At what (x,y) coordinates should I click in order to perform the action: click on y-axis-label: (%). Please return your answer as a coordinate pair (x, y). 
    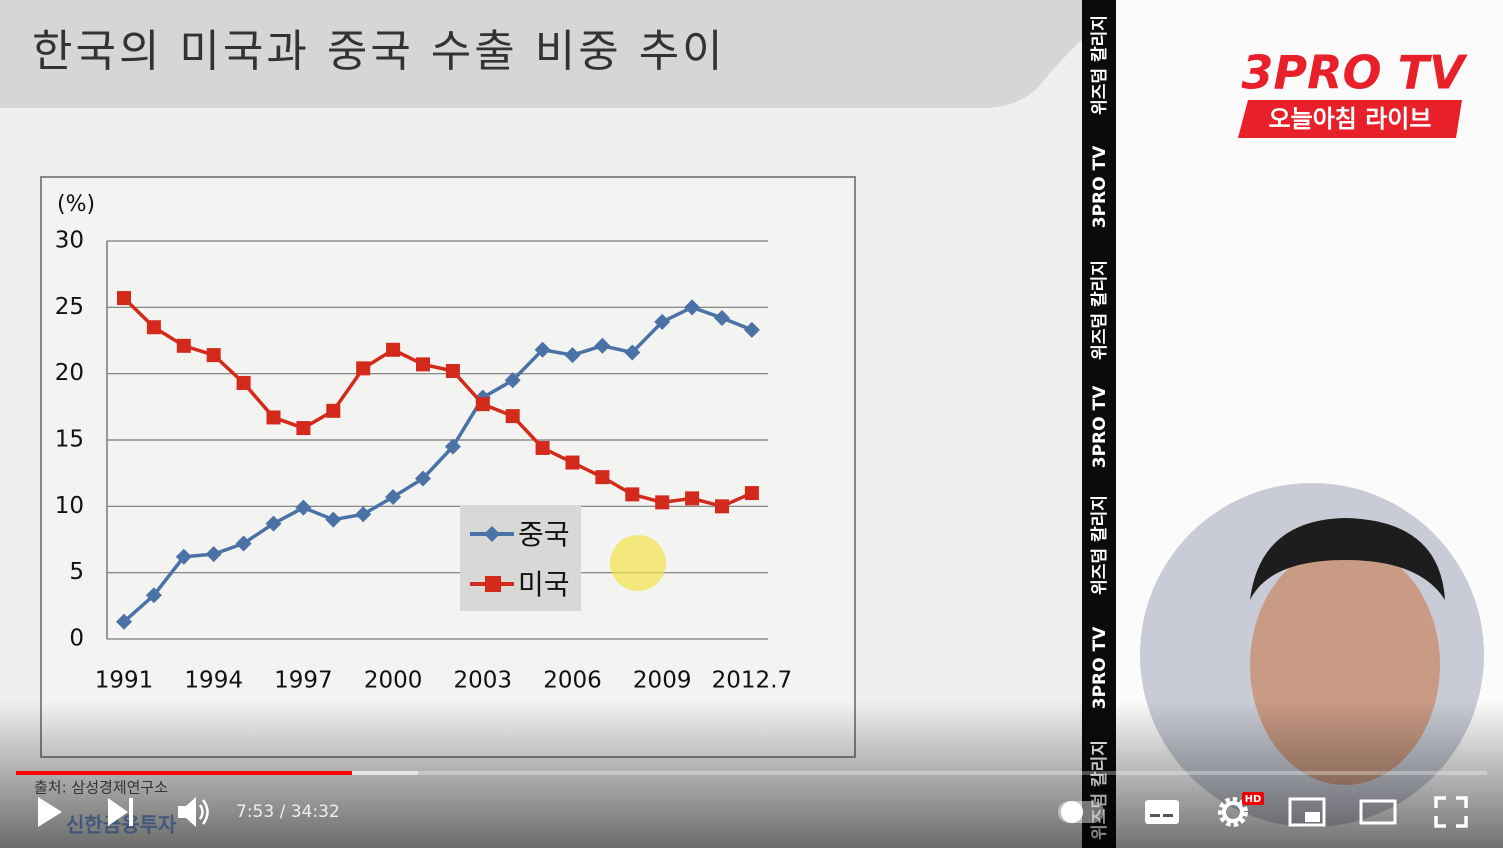
    Looking at the image, I should click on (76, 204).